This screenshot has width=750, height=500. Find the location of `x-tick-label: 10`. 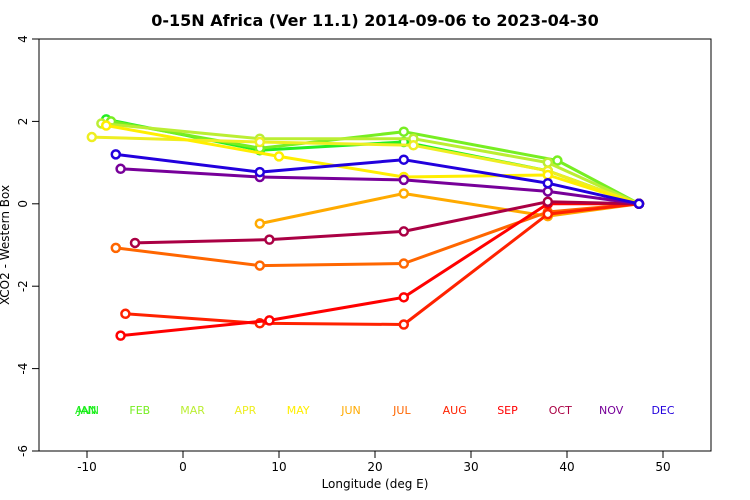

x-tick-label: 10 is located at coordinates (278, 467).